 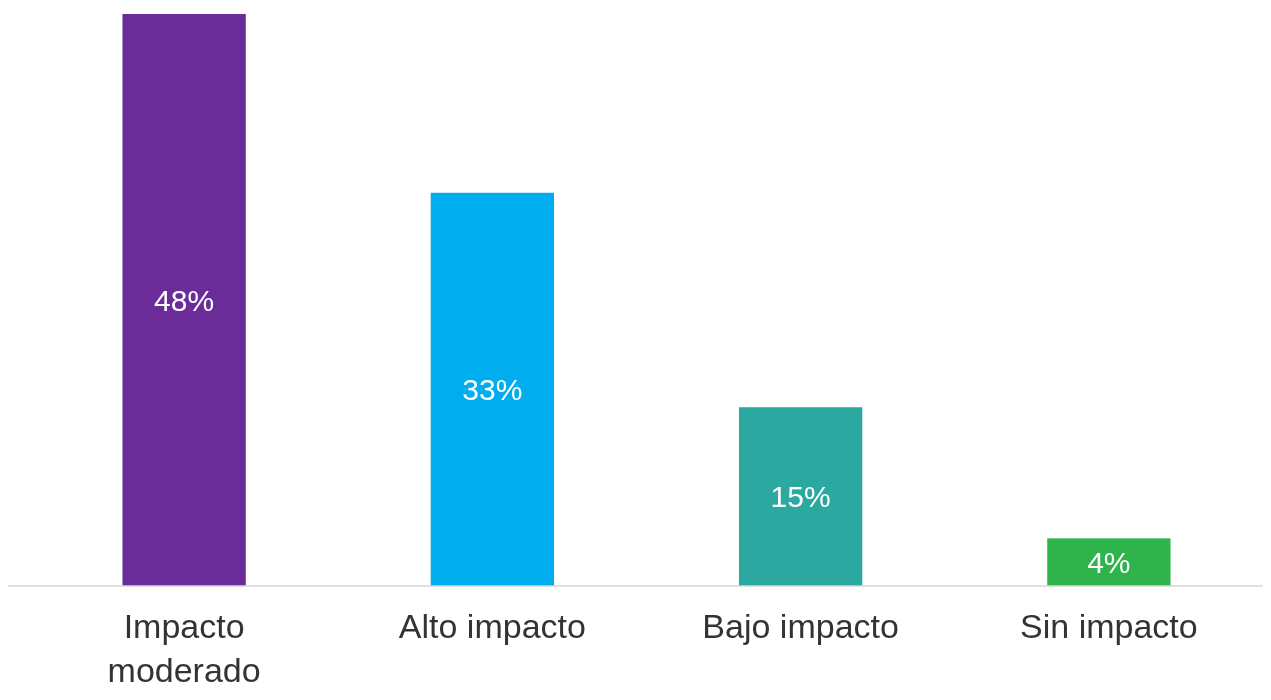 What do you see at coordinates (1109, 626) in the screenshot?
I see `x-tick-label: Sin impacto` at bounding box center [1109, 626].